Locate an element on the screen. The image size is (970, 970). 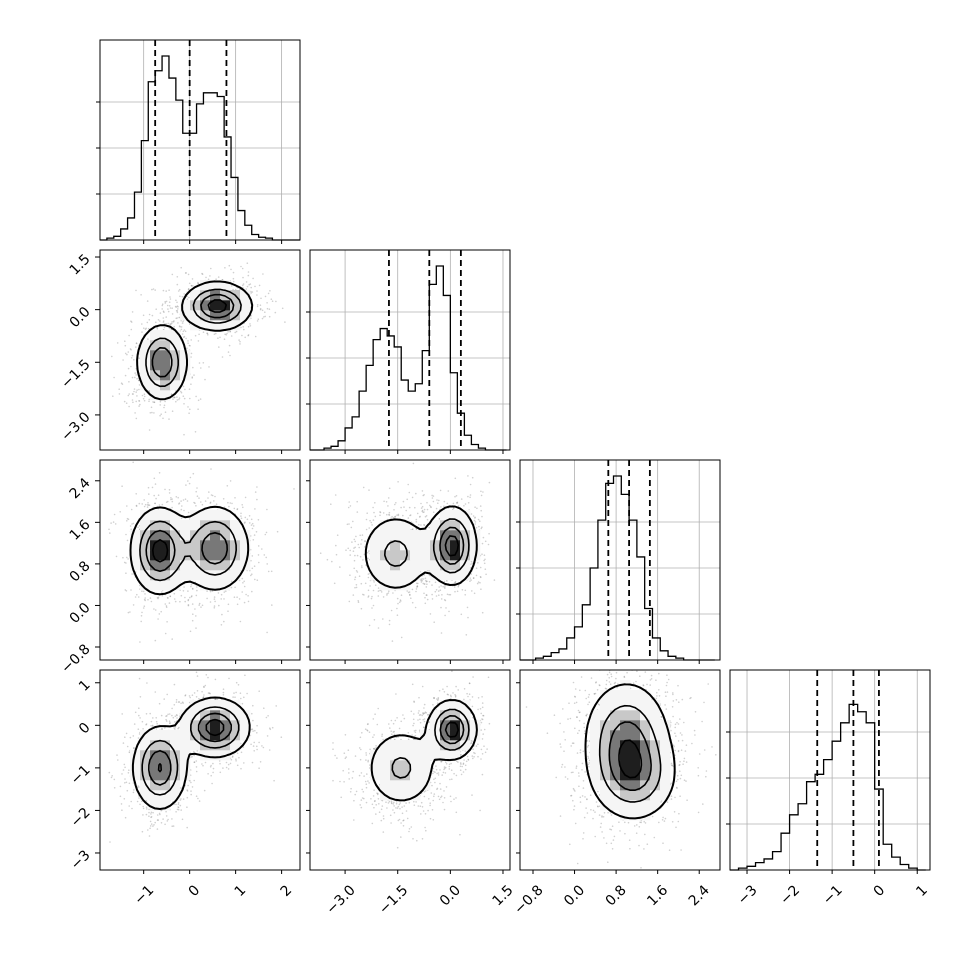
x-tick-label: 1 is located at coordinates (241, 891).